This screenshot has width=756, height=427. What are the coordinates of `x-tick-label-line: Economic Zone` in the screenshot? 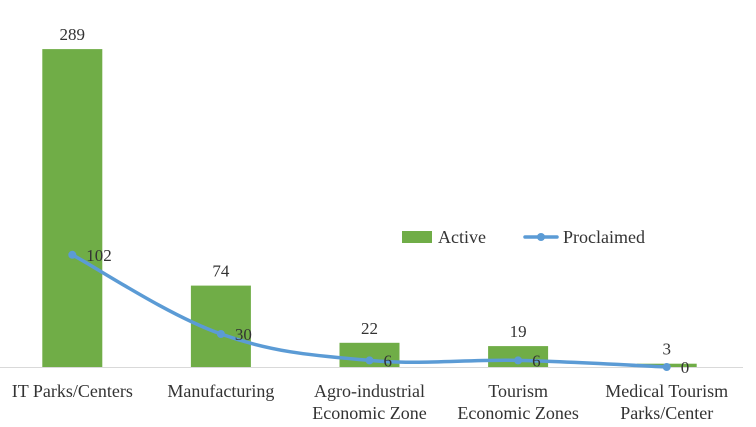 It's located at (369, 413).